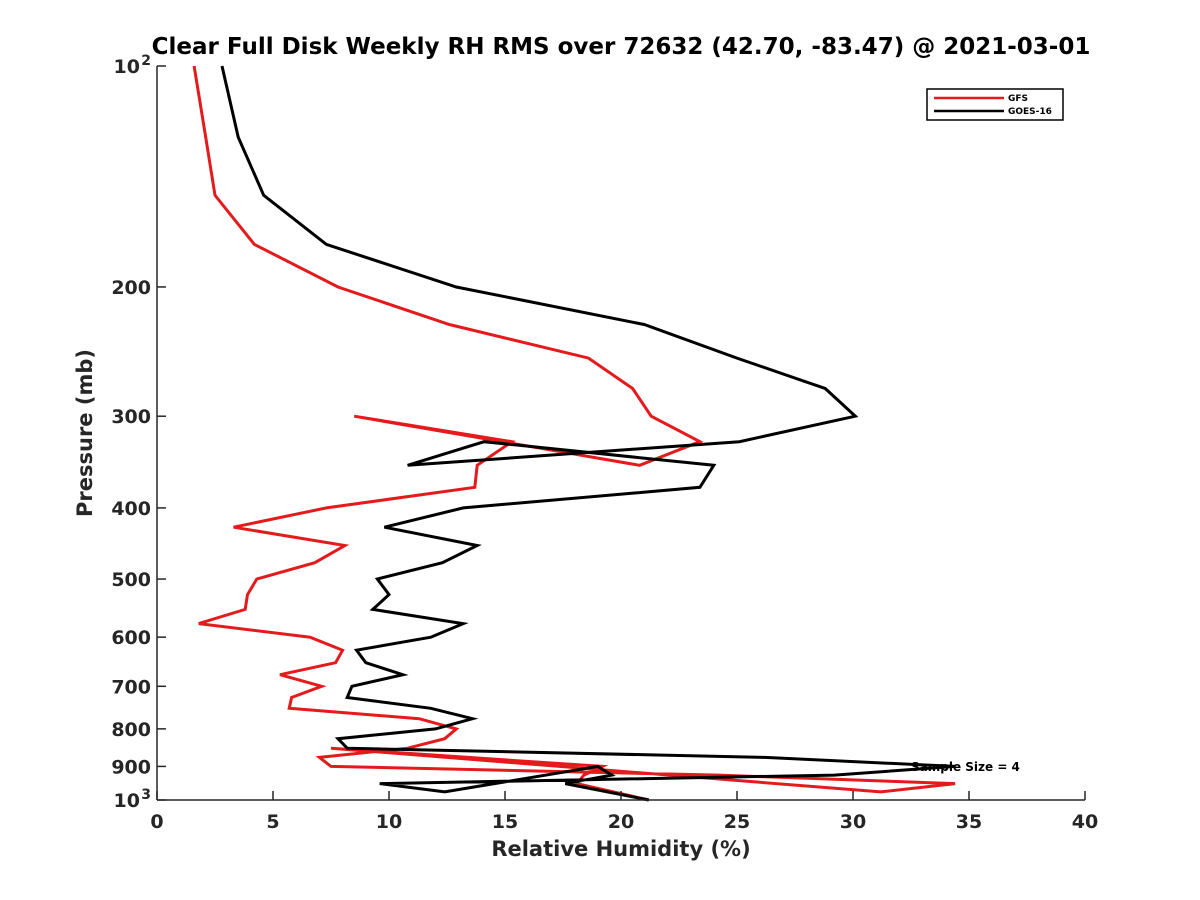 Image resolution: width=1200 pixels, height=900 pixels. I want to click on sample-size-annotation: Sample Size = 4, so click(965, 767).